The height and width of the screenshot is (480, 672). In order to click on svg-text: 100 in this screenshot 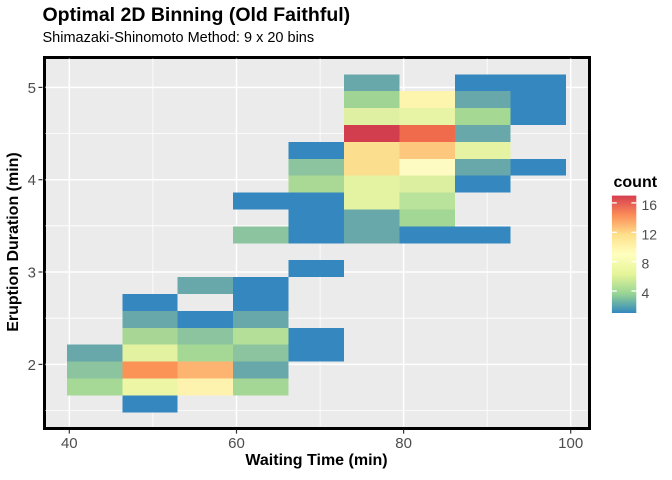, I will do `click(570, 443)`.